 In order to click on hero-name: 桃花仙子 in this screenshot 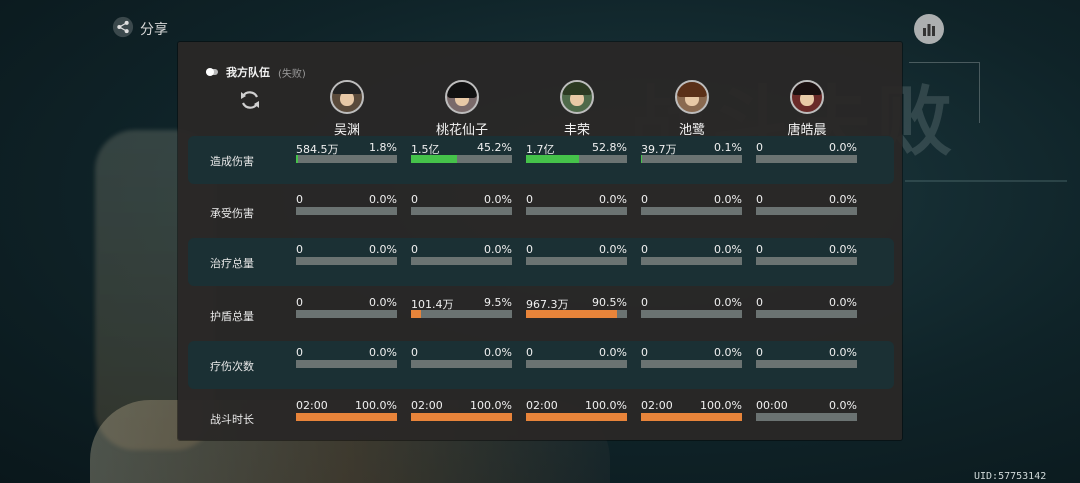, I will do `click(461, 130)`.